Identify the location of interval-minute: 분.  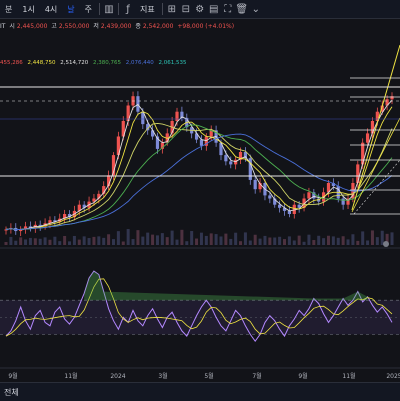
(9, 9).